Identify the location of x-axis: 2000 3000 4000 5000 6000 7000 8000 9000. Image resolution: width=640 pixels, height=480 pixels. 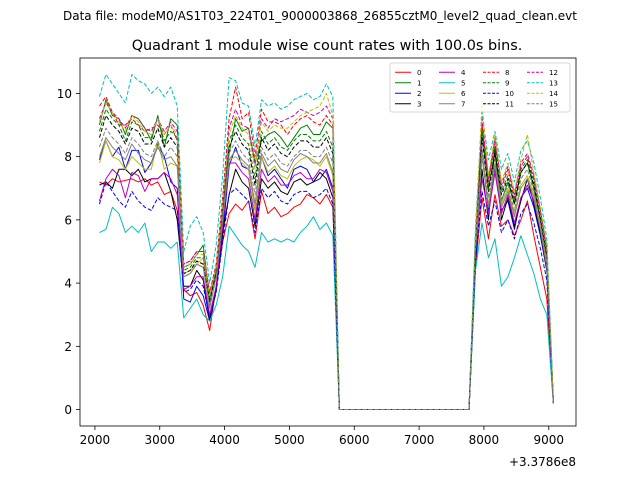
(322, 436).